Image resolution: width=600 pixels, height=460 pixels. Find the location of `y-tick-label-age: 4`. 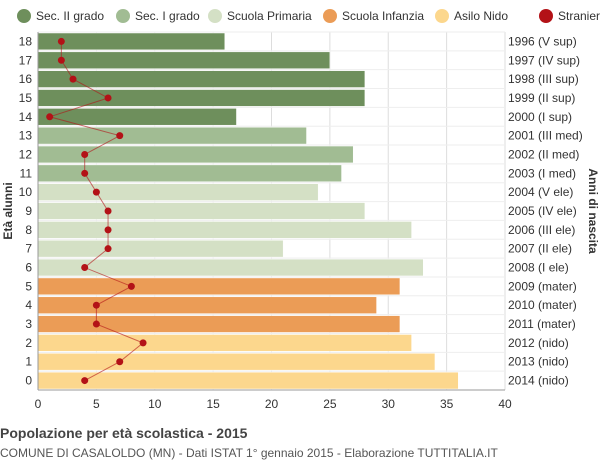

y-tick-label-age: 4 is located at coordinates (28, 305).